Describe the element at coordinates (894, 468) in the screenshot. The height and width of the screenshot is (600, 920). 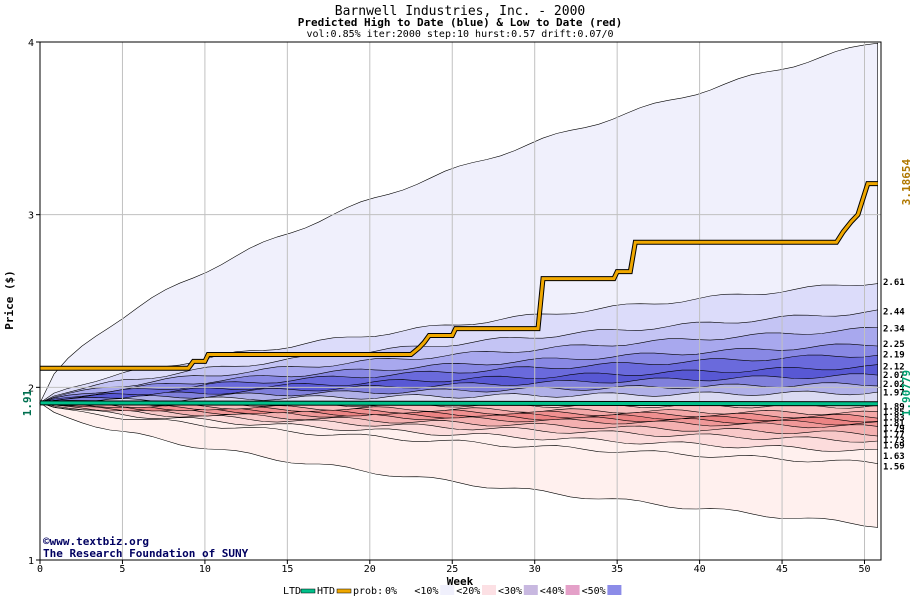
I see `lower-band-label: 1.56` at that location.